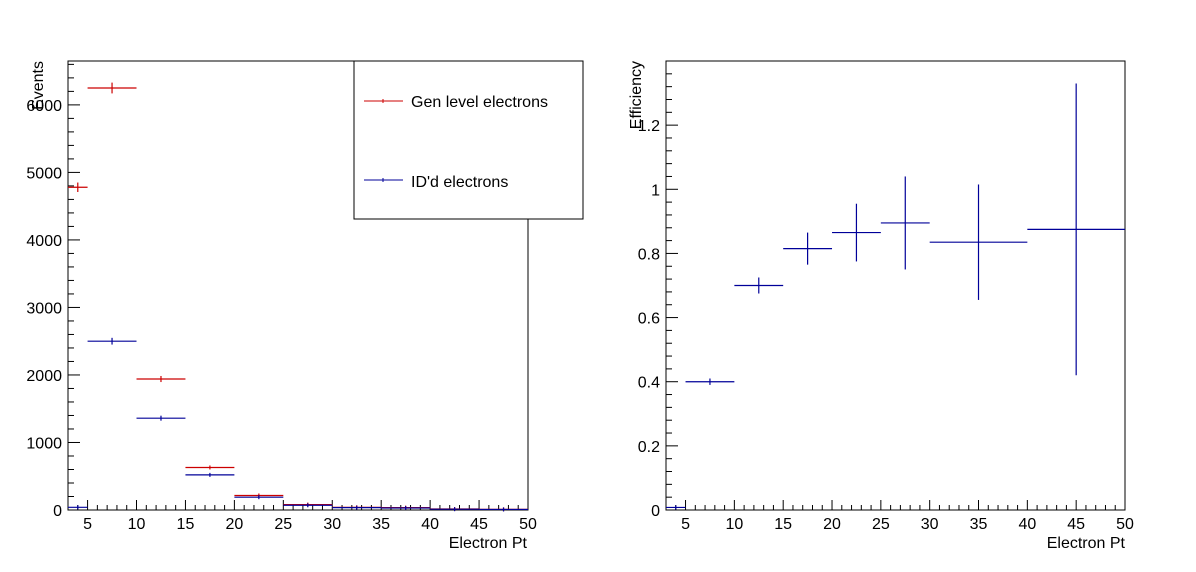  What do you see at coordinates (881, 524) in the screenshot?
I see `efficiency-x-tick-label: 25` at bounding box center [881, 524].